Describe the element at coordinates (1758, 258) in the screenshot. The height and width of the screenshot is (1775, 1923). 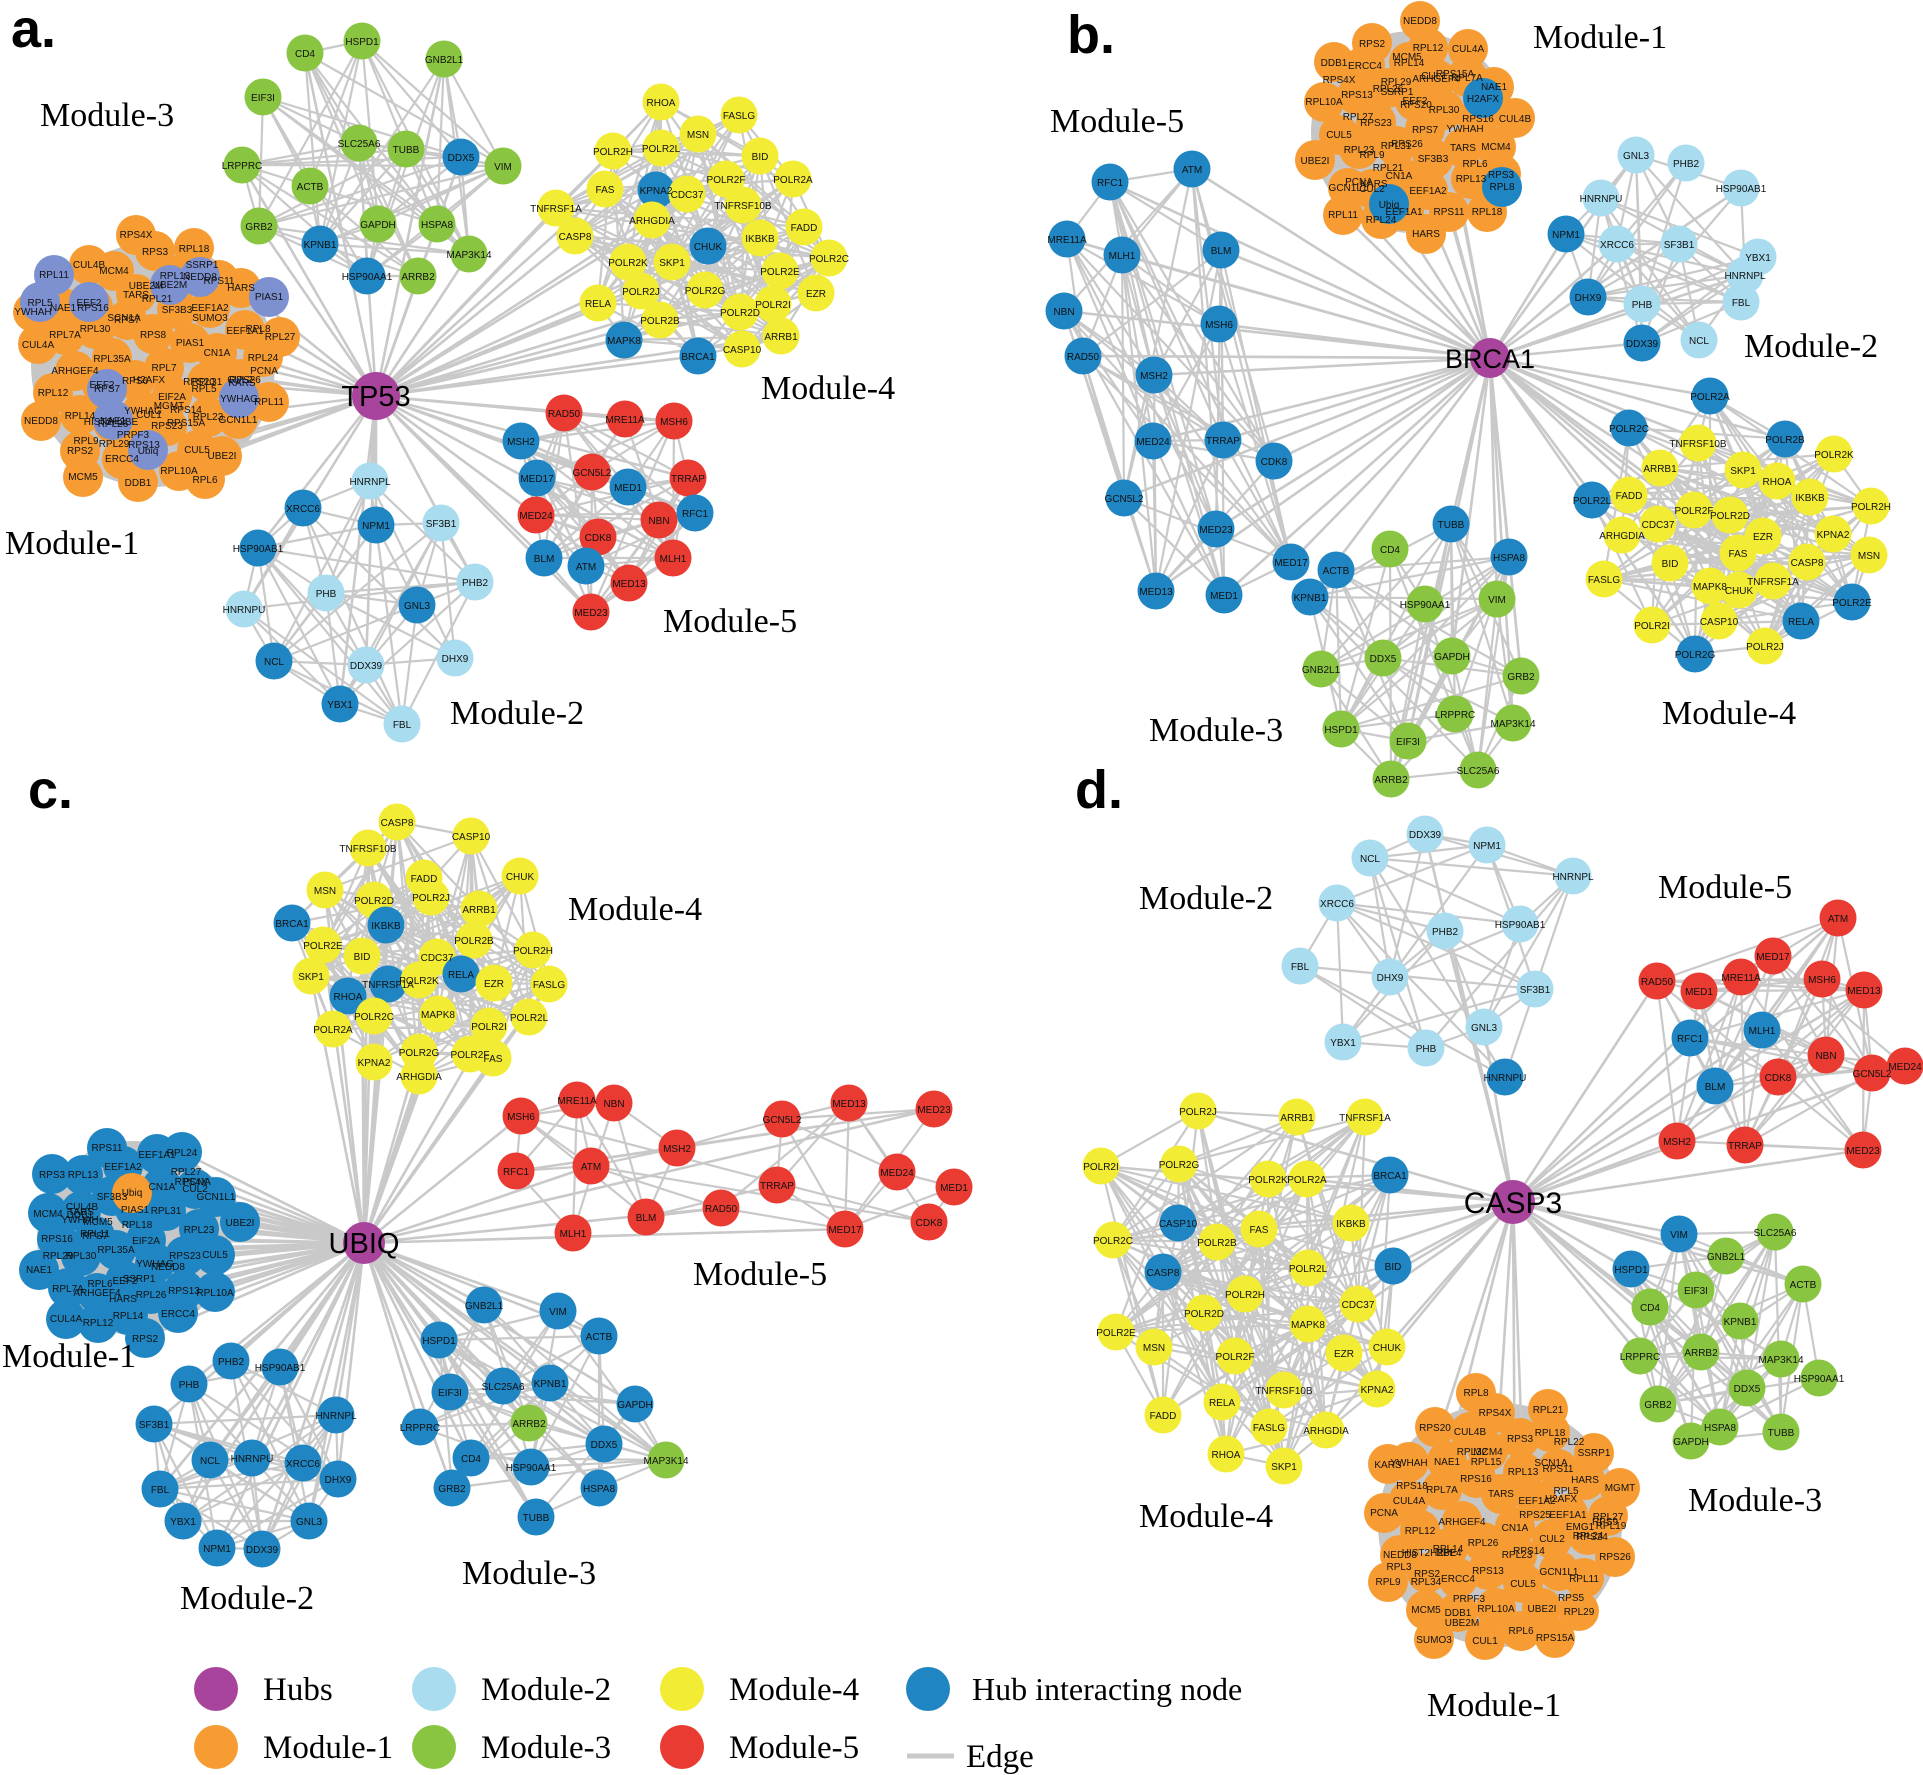
I see `svg-text: YBX1` at that location.